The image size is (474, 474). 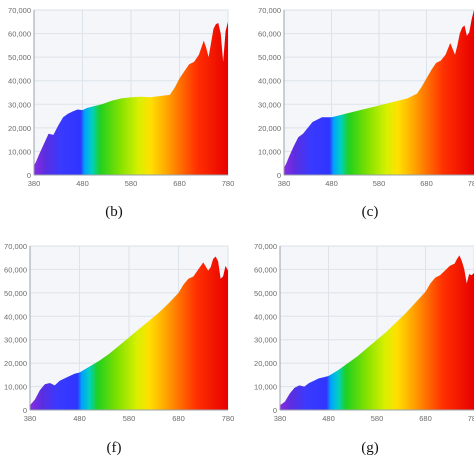 I want to click on caption-g: (g), so click(x=370, y=448).